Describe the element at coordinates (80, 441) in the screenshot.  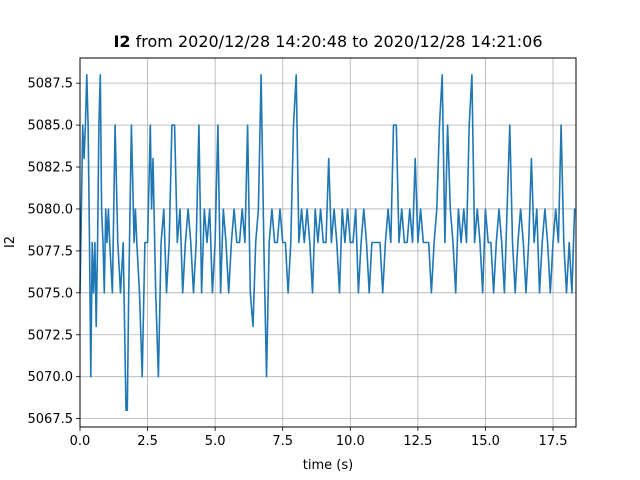
I see `x-tick-label: 0.0` at that location.